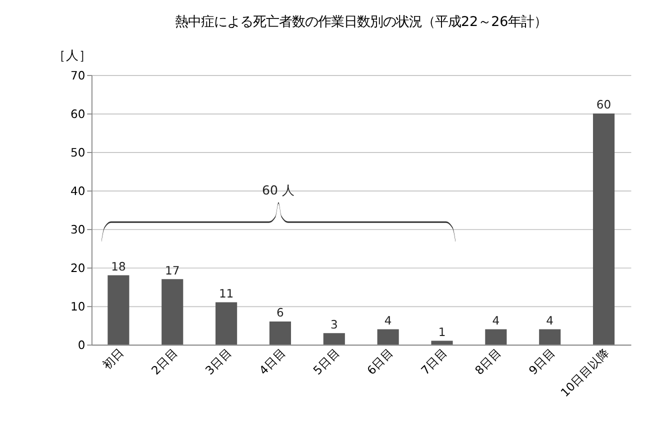 The height and width of the screenshot is (429, 650). I want to click on y-axis-title: ［人］, so click(72, 55).